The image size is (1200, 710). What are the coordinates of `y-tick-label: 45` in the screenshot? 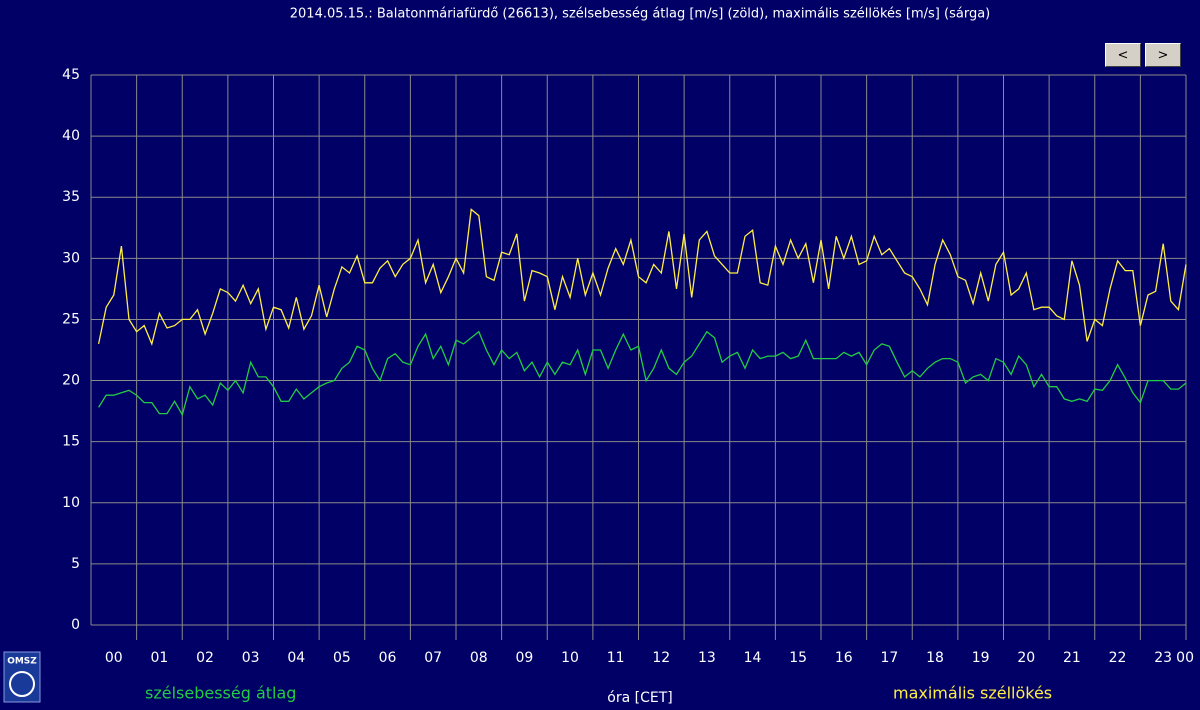 It's located at (71, 75).